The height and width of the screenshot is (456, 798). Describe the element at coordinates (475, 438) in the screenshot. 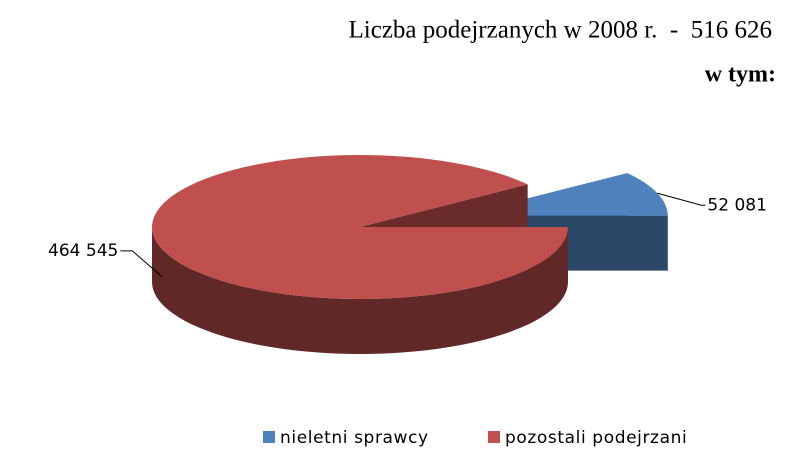

I see `legend: nieletni sprawcy pozostali podejrzani` at that location.